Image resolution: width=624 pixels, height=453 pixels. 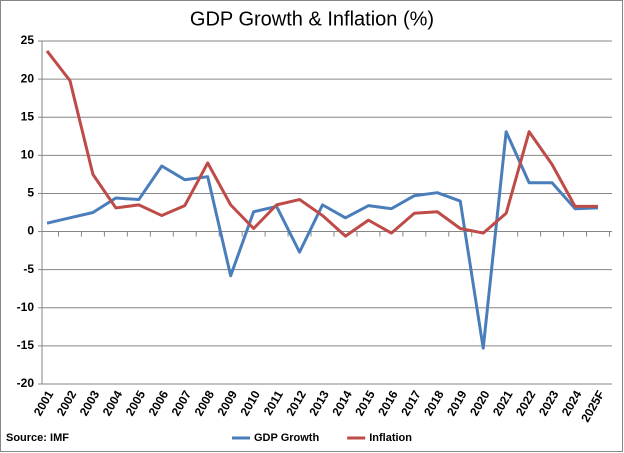 What do you see at coordinates (30, 231) in the screenshot?
I see `y-tick-label: 0` at bounding box center [30, 231].